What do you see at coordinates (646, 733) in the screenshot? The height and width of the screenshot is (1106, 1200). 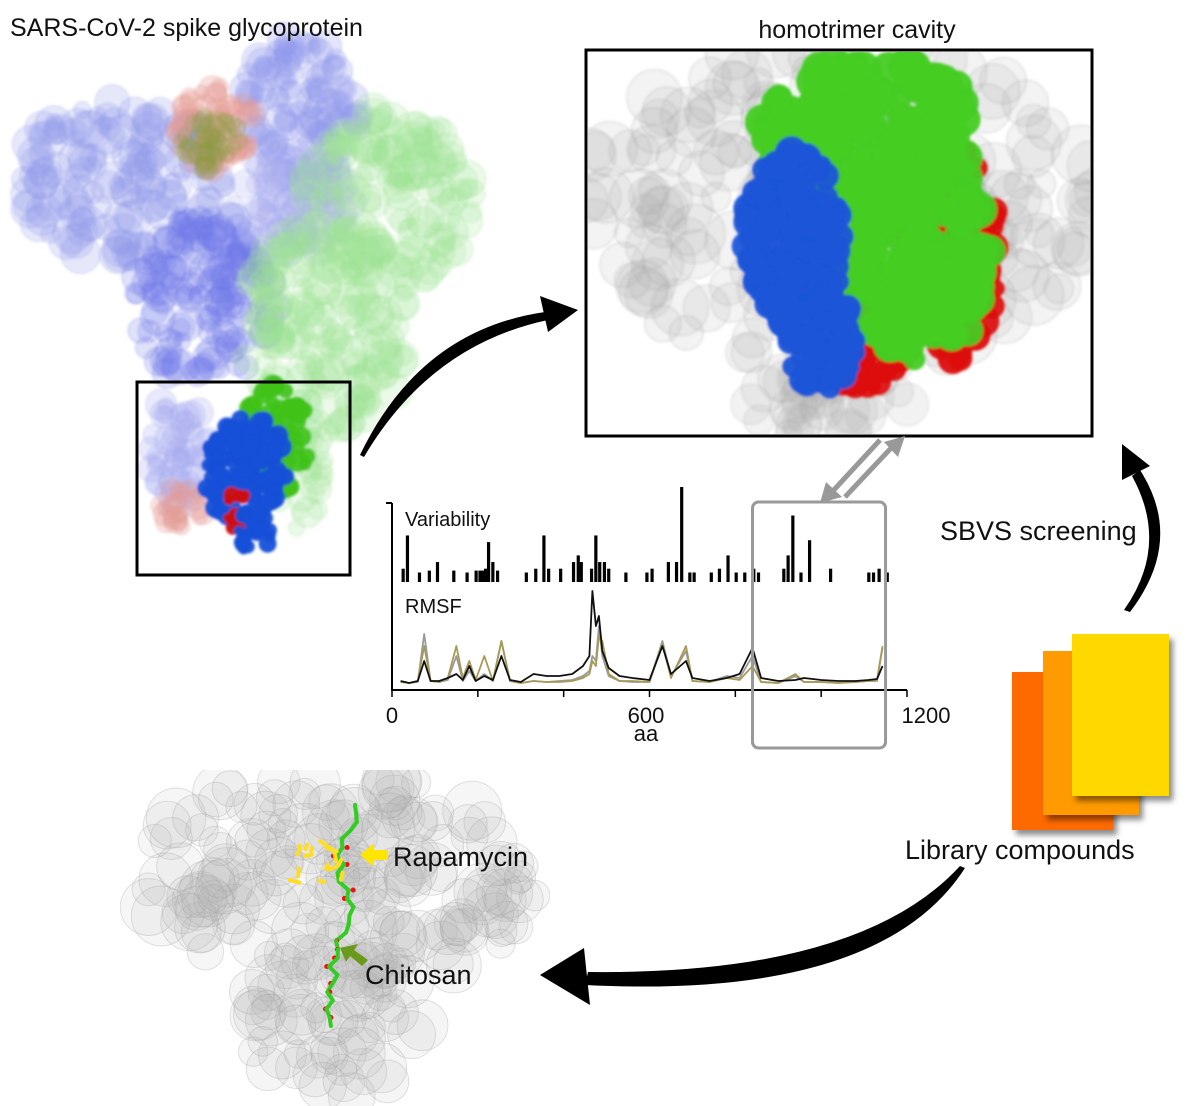 I see `x-axis-label: aa` at bounding box center [646, 733].